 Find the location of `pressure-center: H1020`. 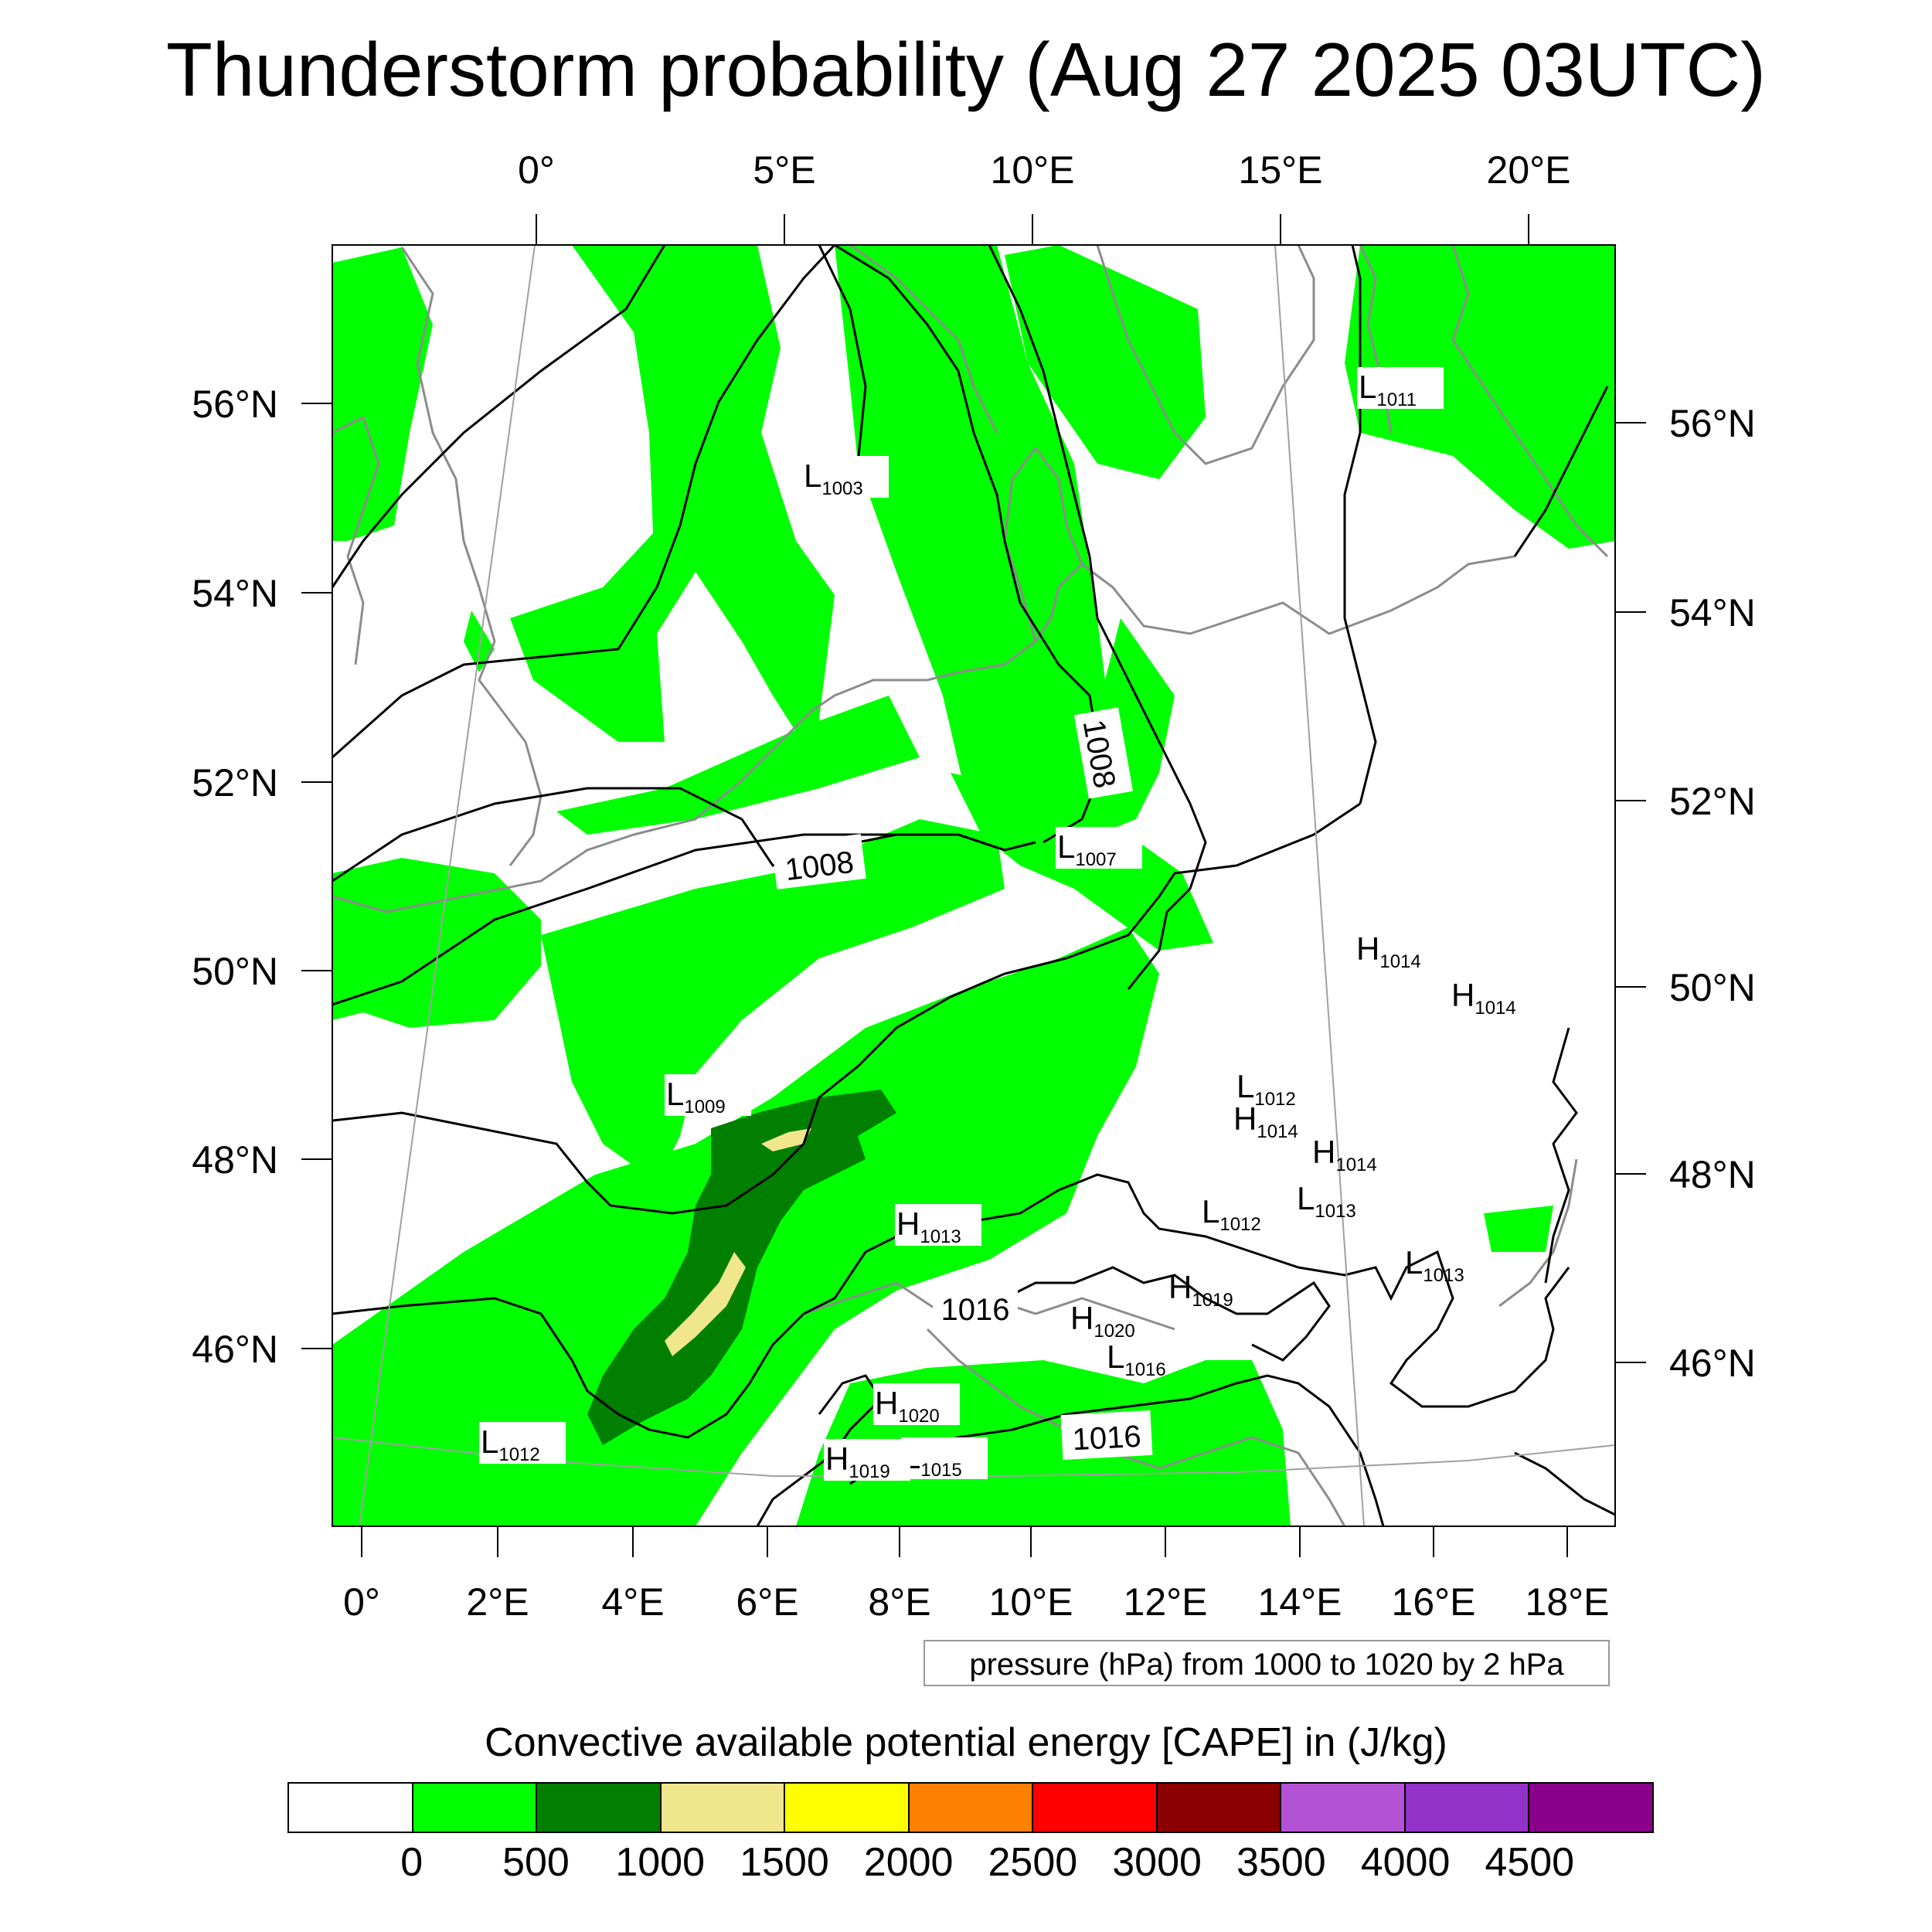

pressure-center: H1020 is located at coordinates (1102, 1321).